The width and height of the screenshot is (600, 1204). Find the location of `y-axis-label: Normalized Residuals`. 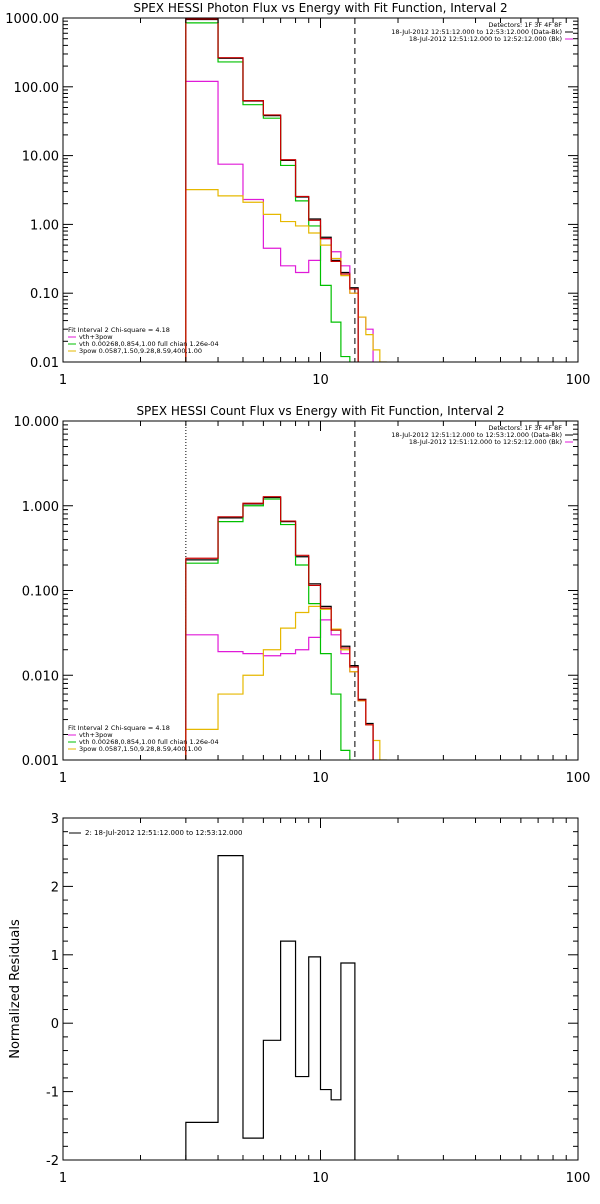

y-axis-label: Normalized Residuals is located at coordinates (15, 989).